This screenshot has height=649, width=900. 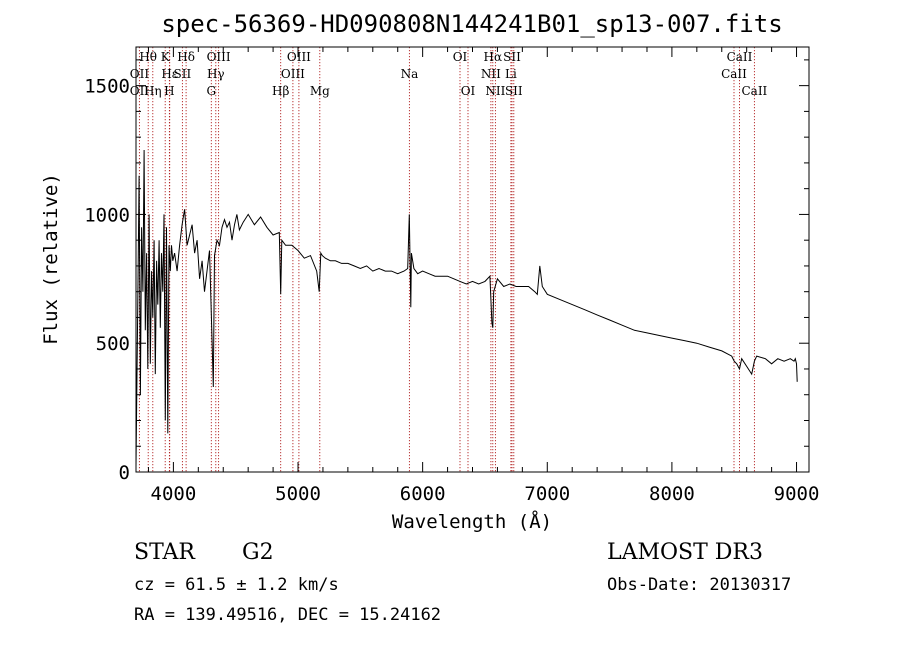 I want to click on x-tick-label: 9000, so click(x=797, y=494).